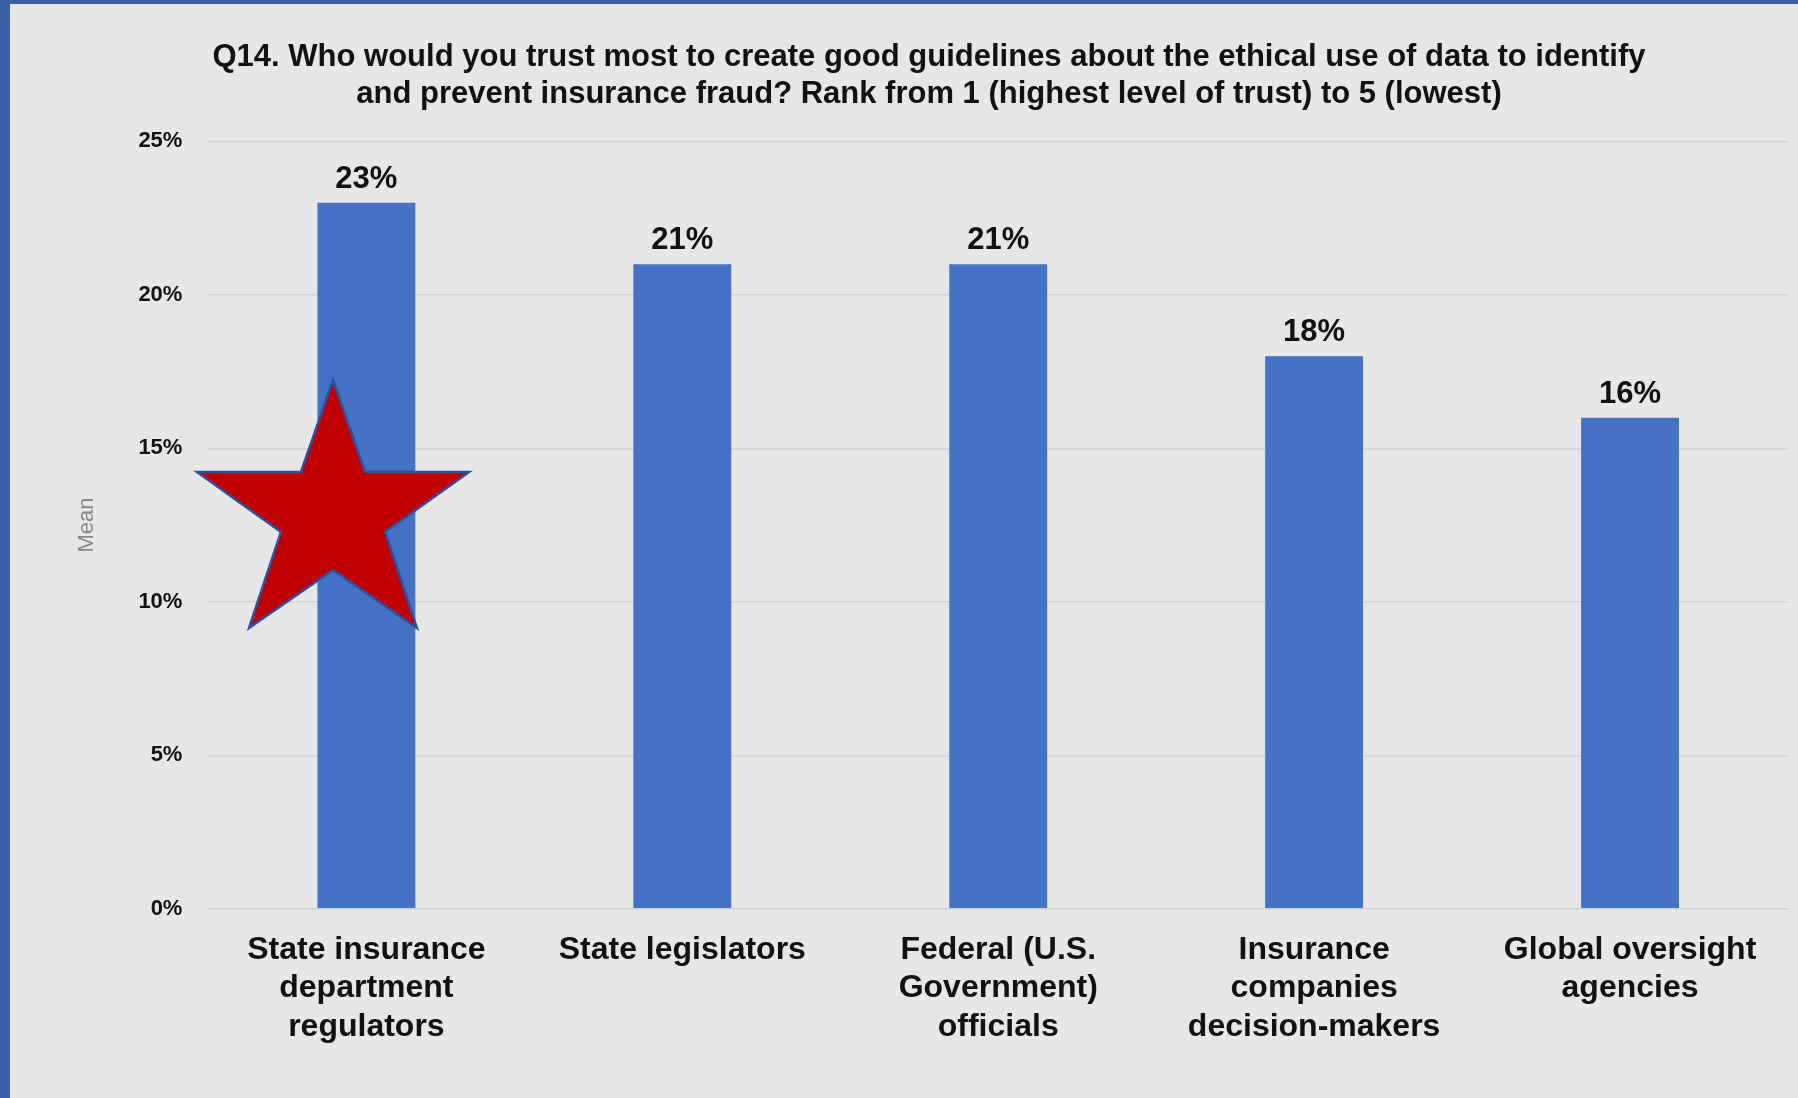  What do you see at coordinates (160, 600) in the screenshot?
I see `y-tick-label: 10%` at bounding box center [160, 600].